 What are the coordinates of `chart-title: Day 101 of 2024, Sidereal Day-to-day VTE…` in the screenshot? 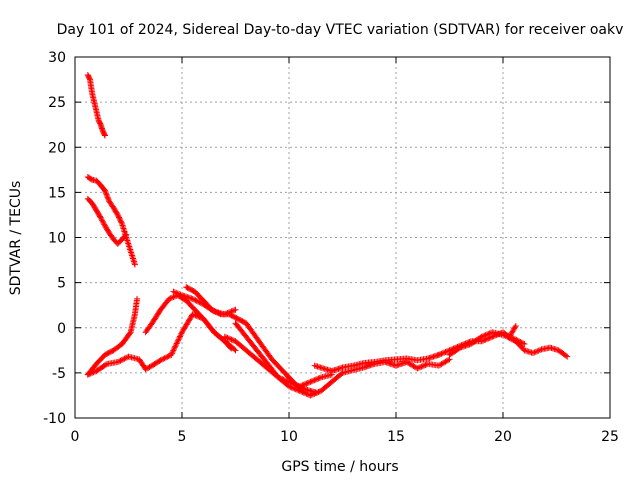 It's located at (340, 30).